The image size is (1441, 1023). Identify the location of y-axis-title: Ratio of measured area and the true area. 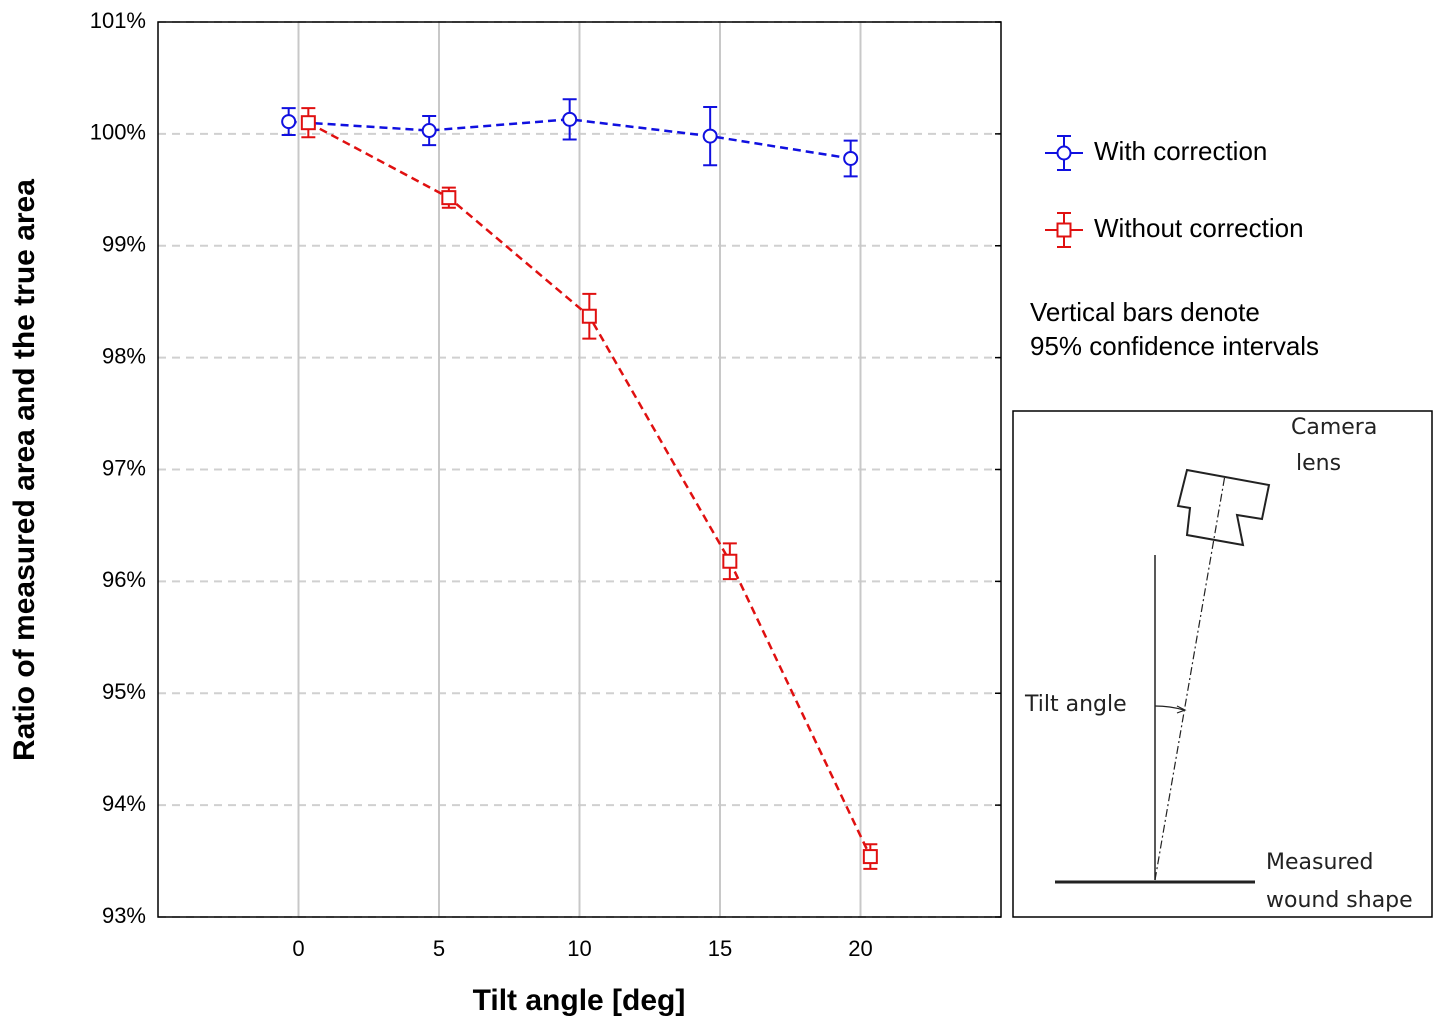
(24, 470).